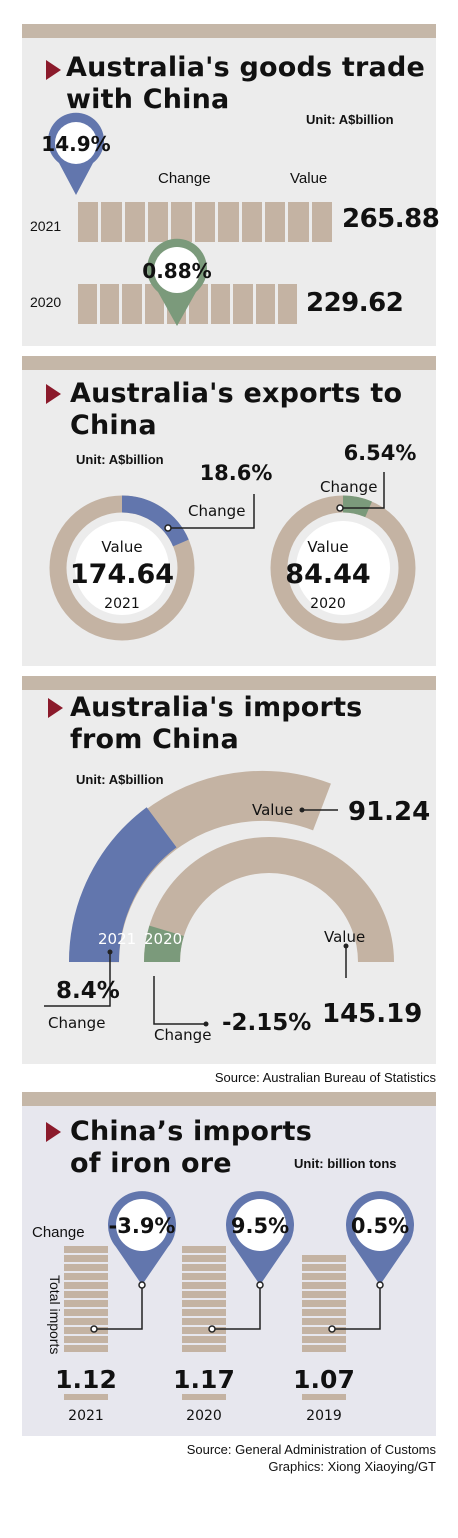 This screenshot has height=1538, width=458. I want to click on change-pin-2021-face, so click(76, 143).